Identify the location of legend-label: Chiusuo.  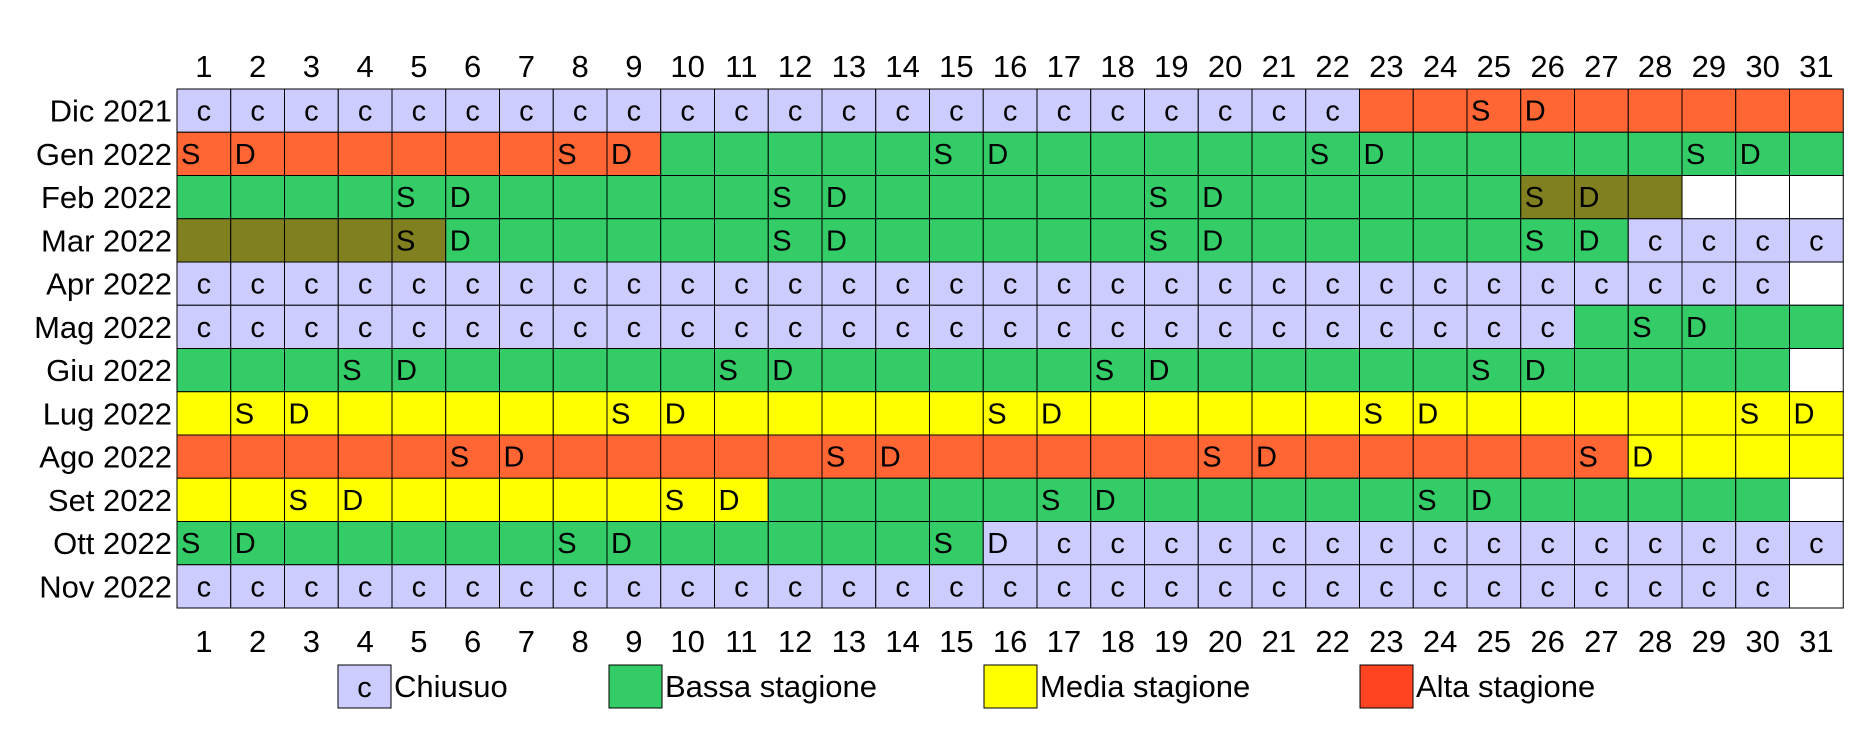
(451, 686).